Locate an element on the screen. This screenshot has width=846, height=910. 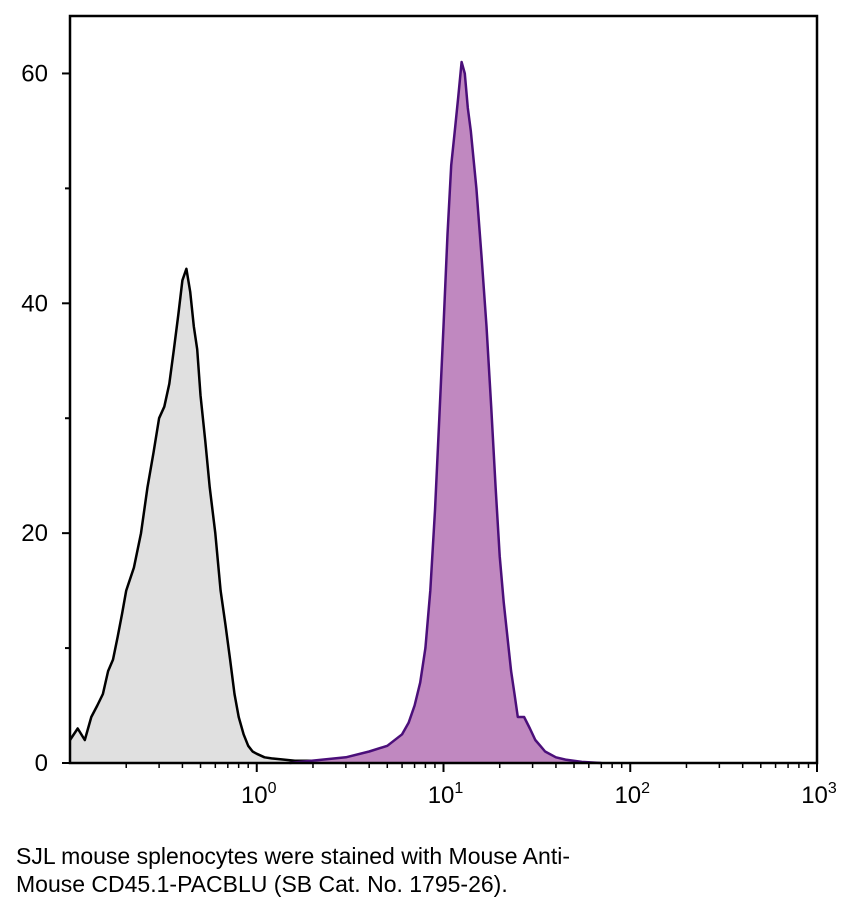
y-tick-label: 0 is located at coordinates (41, 763).